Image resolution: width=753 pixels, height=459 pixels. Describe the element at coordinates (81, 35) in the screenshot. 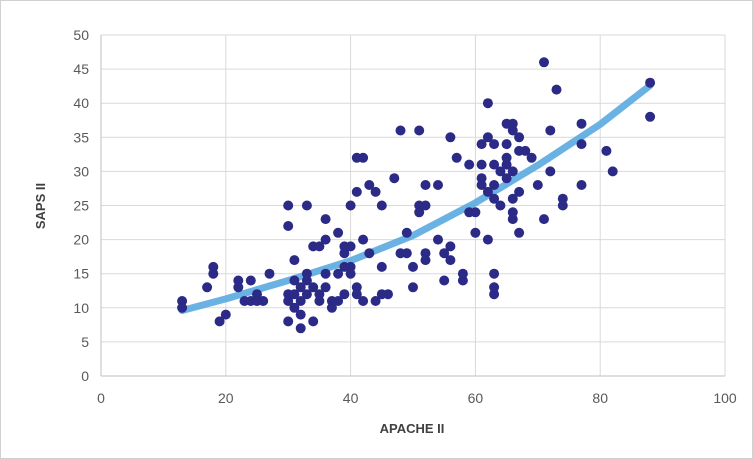

I see `y-tick-label: 50` at that location.